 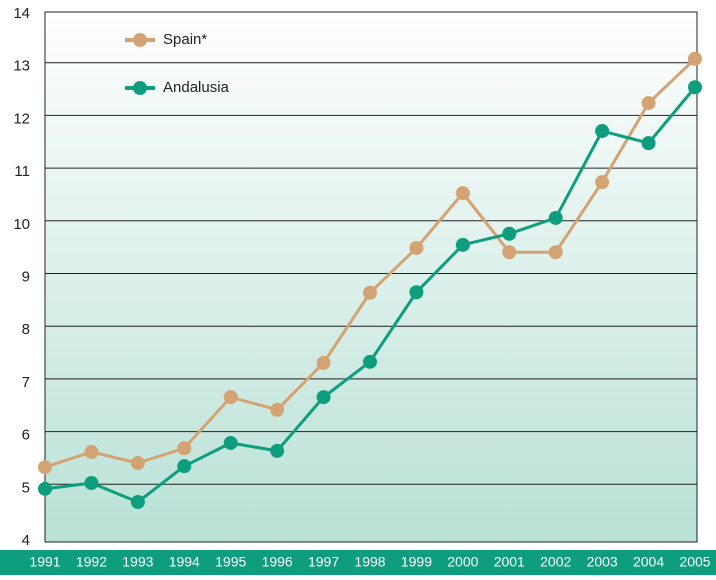 What do you see at coordinates (184, 562) in the screenshot?
I see `x-tick-label: 1994` at bounding box center [184, 562].